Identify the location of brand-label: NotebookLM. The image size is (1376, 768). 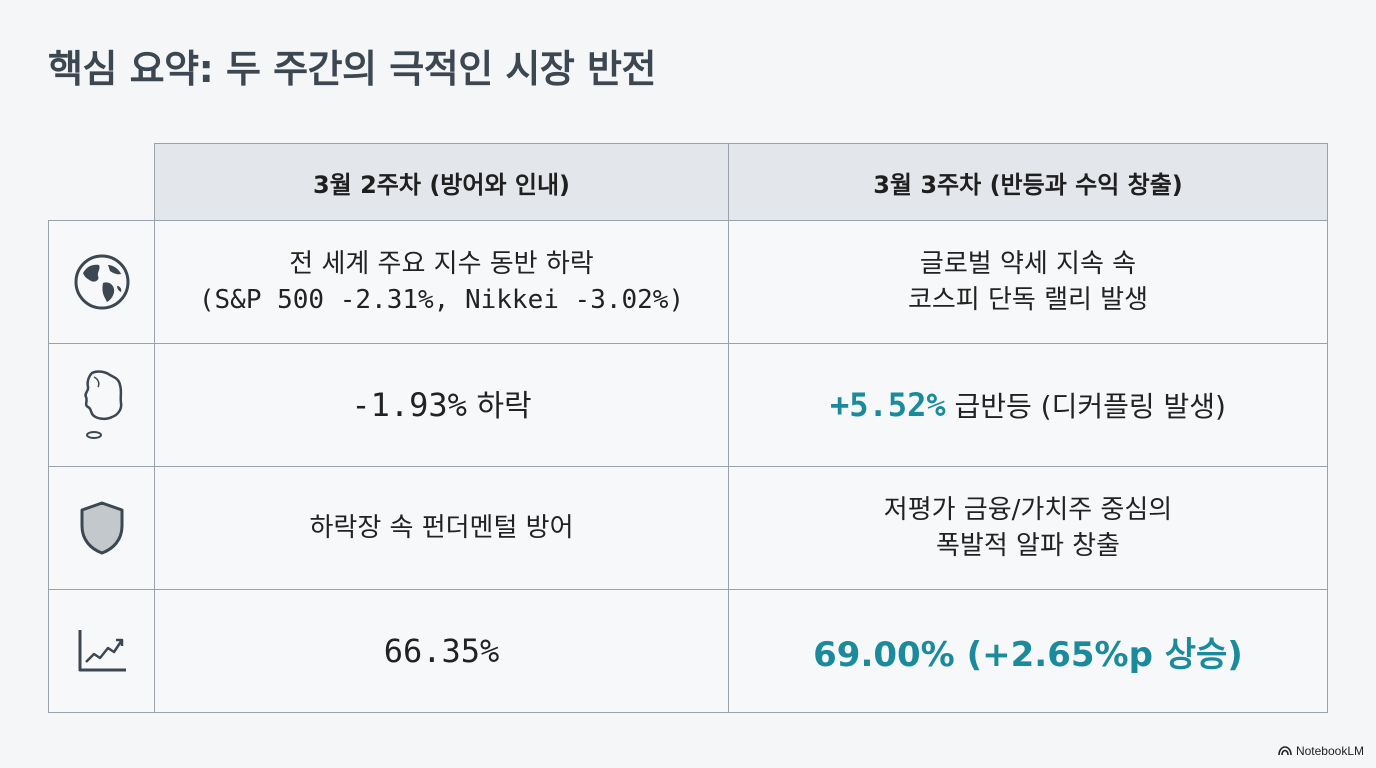
(1329, 751).